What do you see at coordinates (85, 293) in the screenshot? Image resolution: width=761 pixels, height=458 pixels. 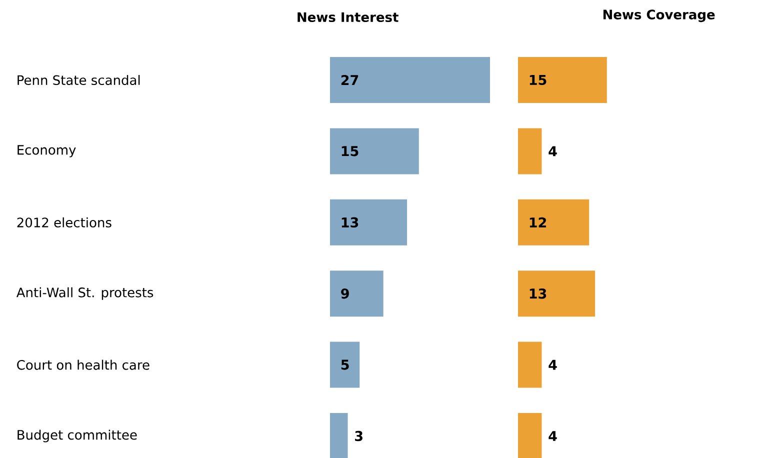 I see `y-tick-label: Anti-Wall St. protests` at bounding box center [85, 293].